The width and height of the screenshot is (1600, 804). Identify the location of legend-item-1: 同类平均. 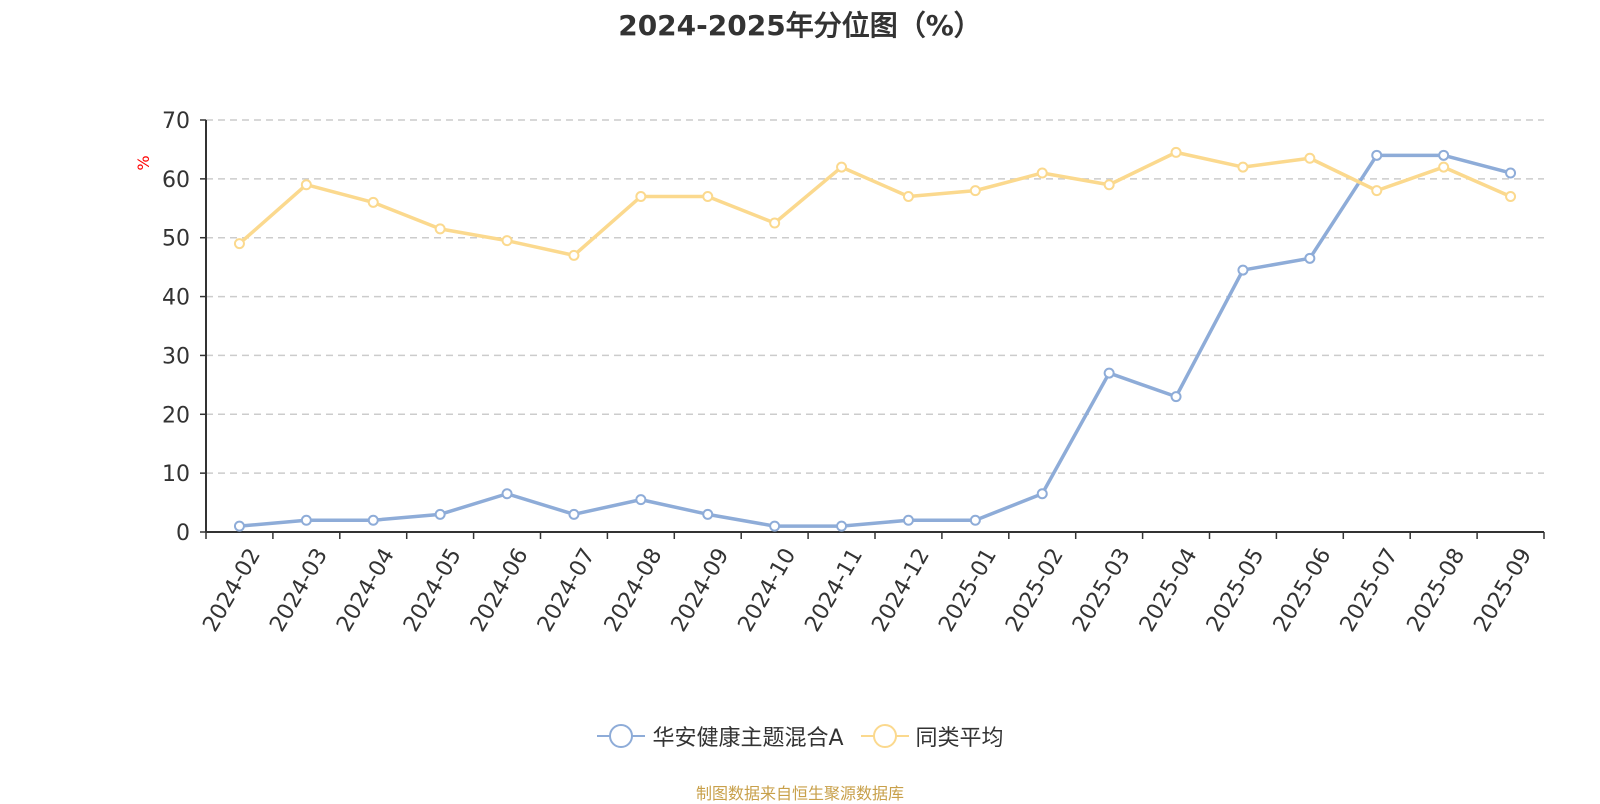
(932, 736).